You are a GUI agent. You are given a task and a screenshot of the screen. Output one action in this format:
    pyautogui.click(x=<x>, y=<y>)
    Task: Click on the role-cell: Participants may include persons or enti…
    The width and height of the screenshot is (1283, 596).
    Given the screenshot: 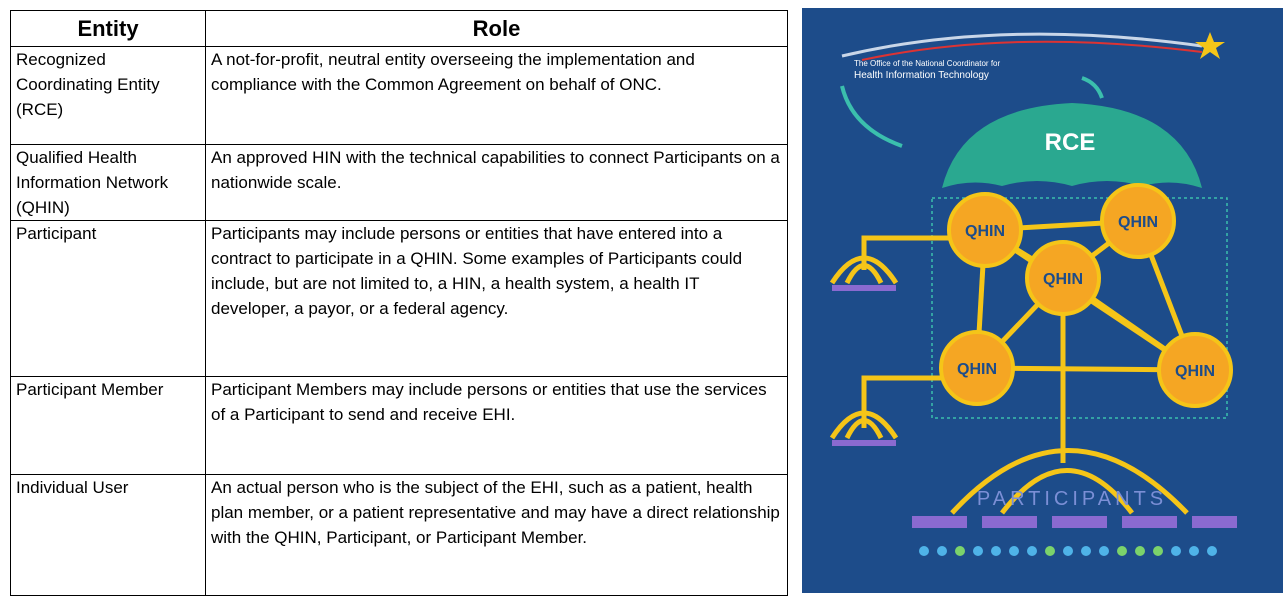 What is the action you would take?
    pyautogui.click(x=496, y=298)
    